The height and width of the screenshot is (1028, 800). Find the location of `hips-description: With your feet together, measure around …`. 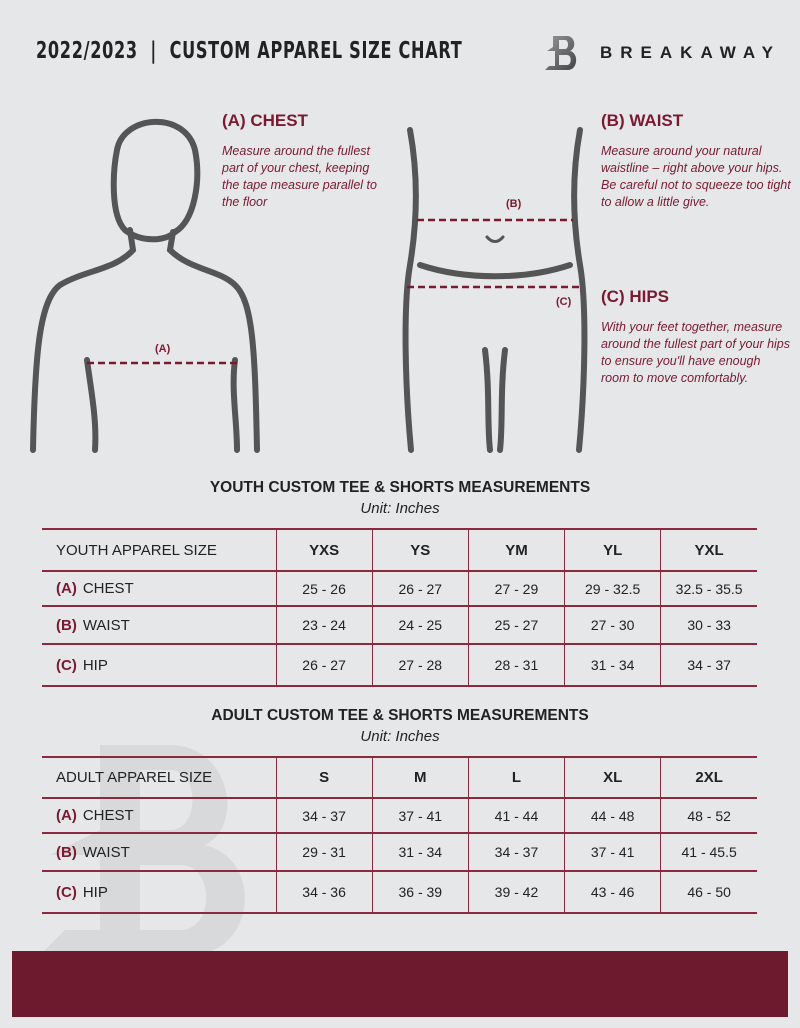

hips-description: With your feet together, measure around … is located at coordinates (696, 352).